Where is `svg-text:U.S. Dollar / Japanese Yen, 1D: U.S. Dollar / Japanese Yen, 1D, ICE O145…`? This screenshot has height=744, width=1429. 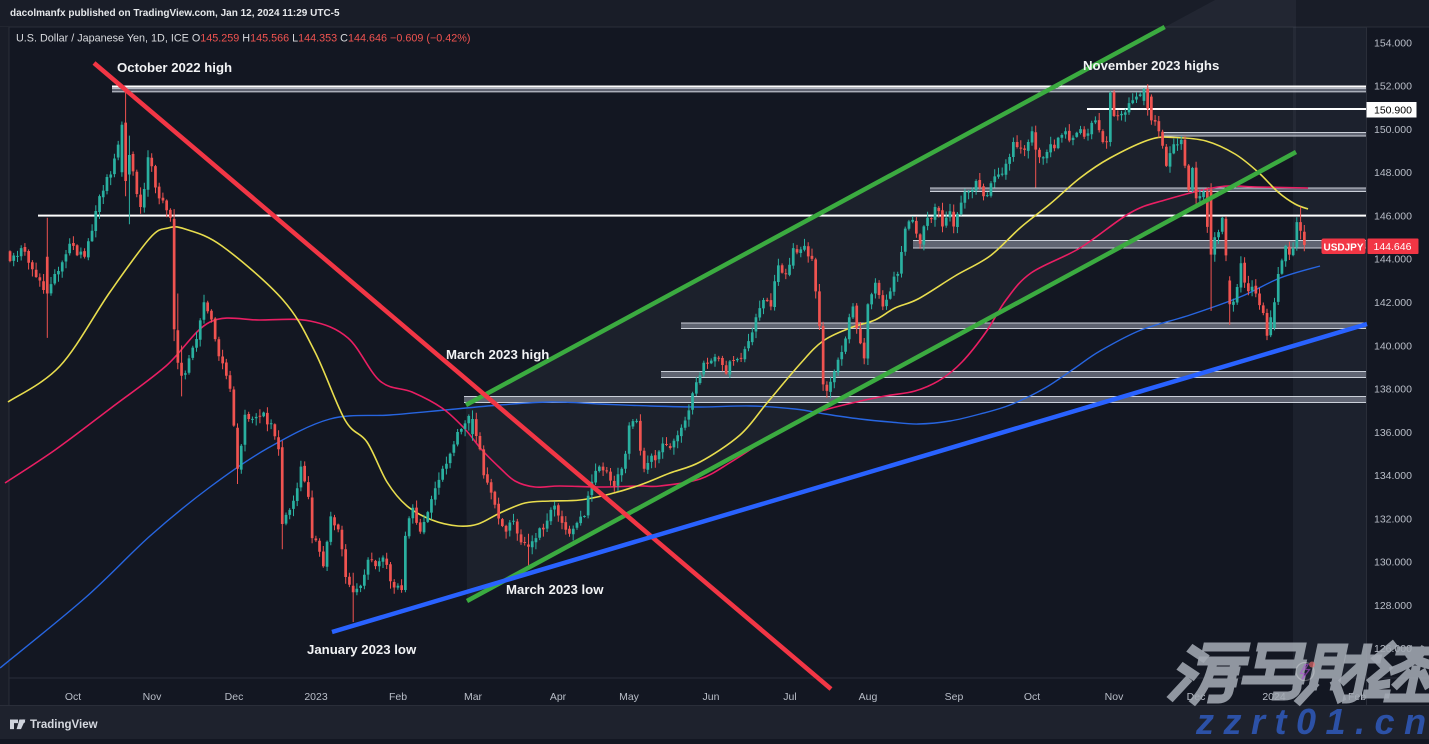
svg-text:U.S. Dollar / Japanese Yen, 1D: U.S. Dollar / Japanese Yen, 1D, ICE O145… is located at coordinates (243, 39).